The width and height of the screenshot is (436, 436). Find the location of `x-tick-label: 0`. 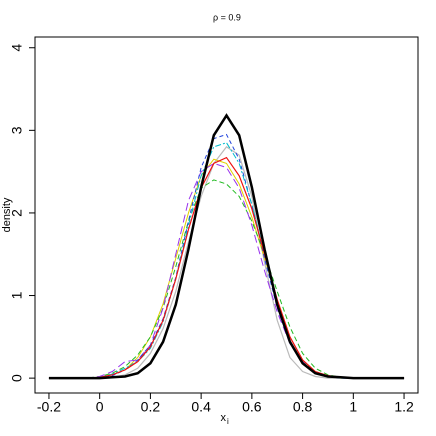

x-tick-label: 0 is located at coordinates (100, 407).